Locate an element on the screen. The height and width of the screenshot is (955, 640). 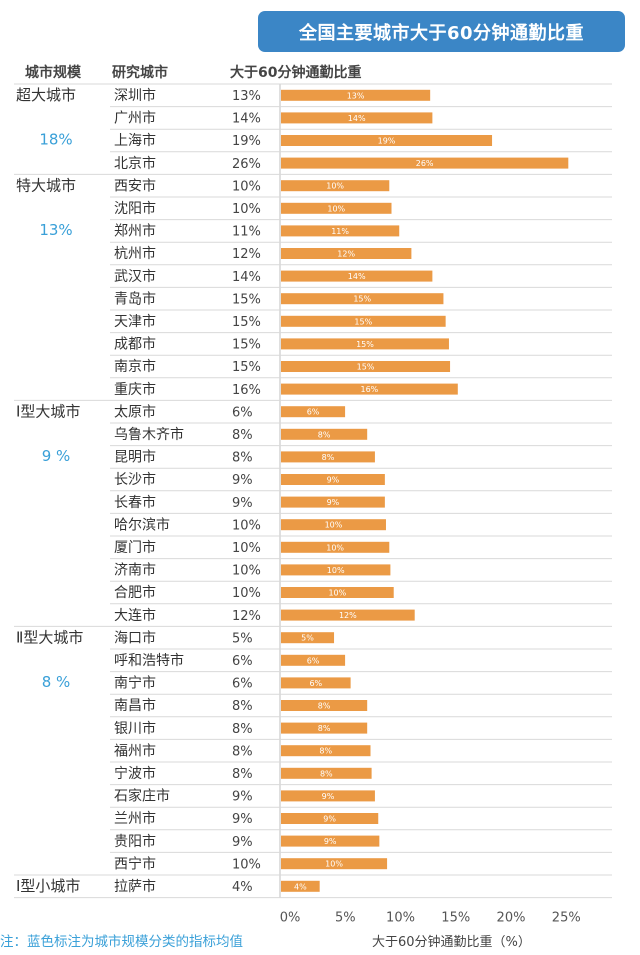
bar-青岛市 is located at coordinates (362, 299).